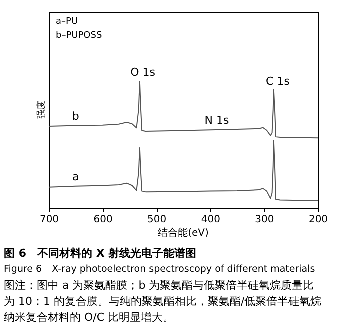 The height and width of the screenshot is (332, 347). I want to click on text: O 1s, so click(143, 72).